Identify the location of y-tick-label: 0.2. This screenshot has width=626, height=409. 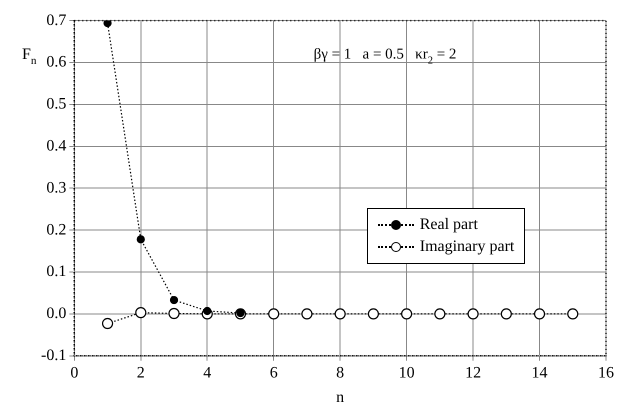
(56, 229).